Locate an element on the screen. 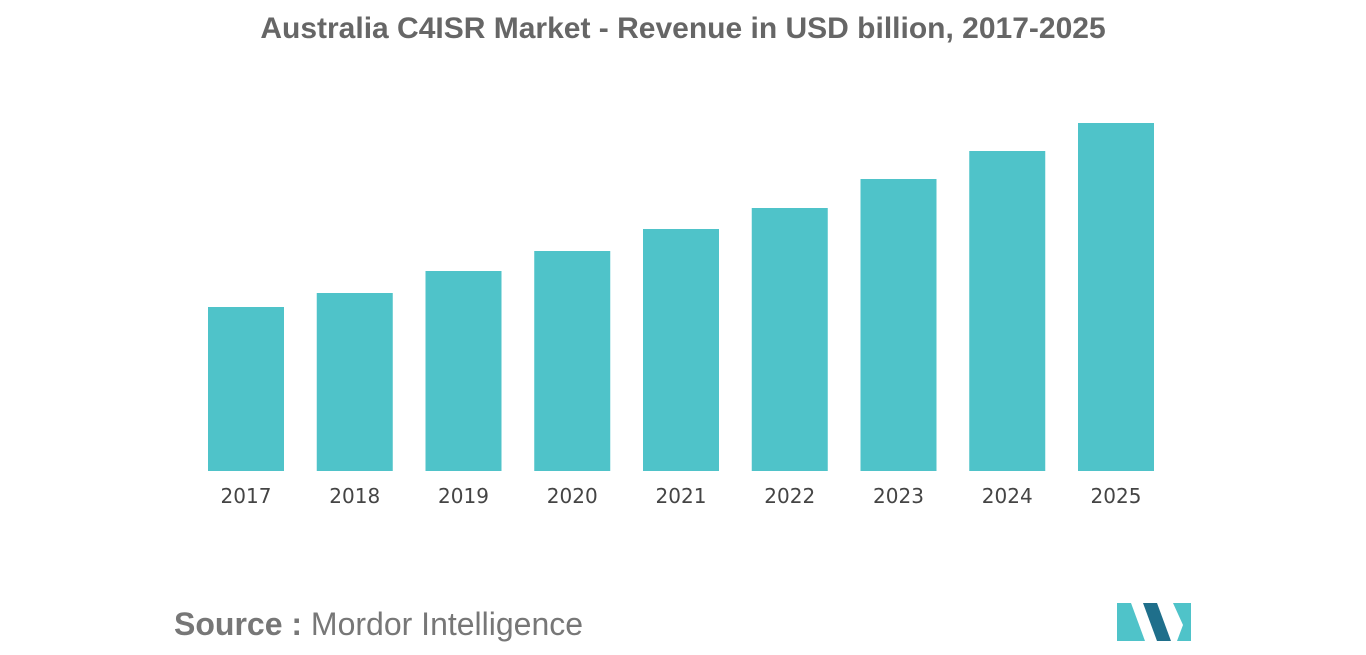 The image size is (1366, 655). bar-2019 is located at coordinates (463, 371).